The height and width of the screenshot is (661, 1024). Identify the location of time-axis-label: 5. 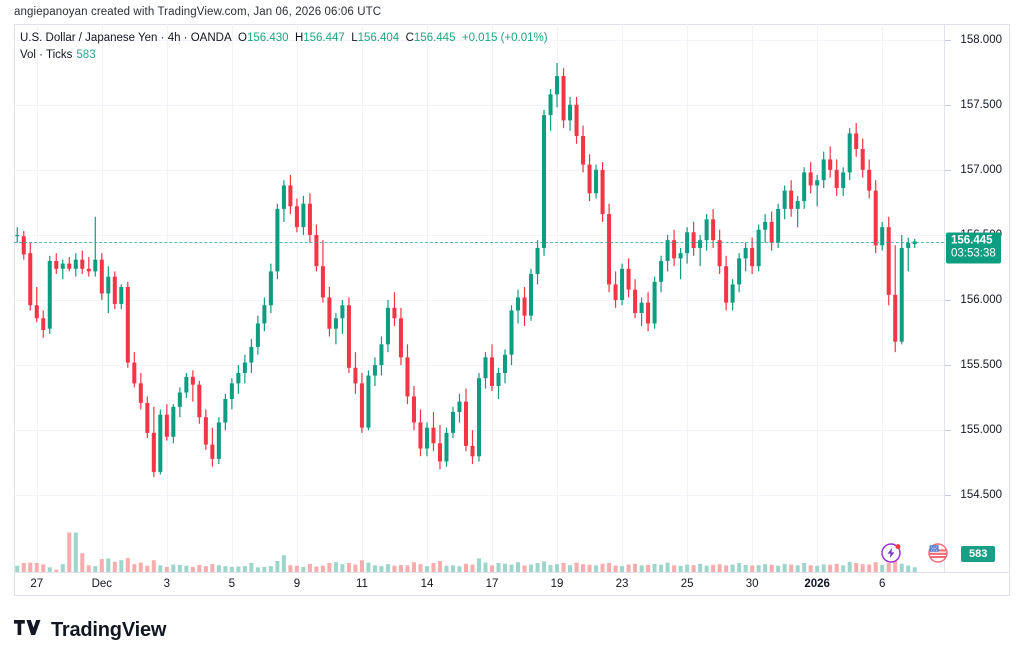
(232, 584).